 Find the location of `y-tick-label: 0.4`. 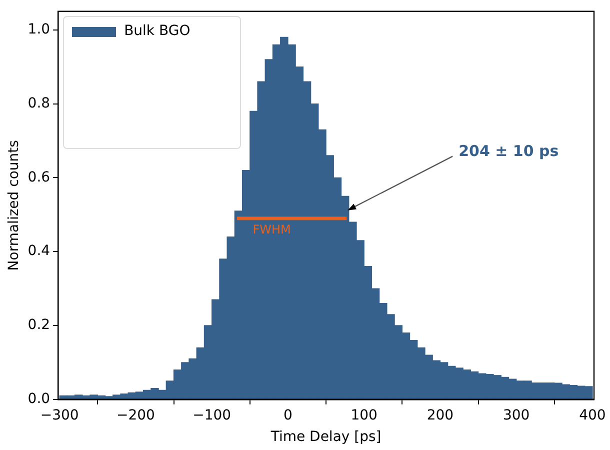

y-tick-label: 0.4 is located at coordinates (39, 251).